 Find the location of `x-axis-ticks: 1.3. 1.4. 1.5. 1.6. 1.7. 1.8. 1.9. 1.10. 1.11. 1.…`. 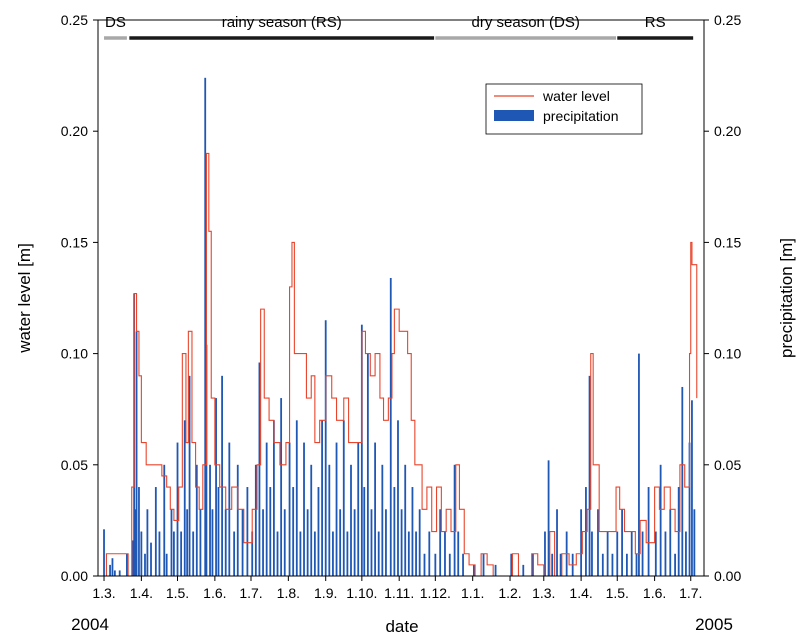

x-axis-ticks: 1.3. 1.4. 1.5. 1.6. 1.7. 1.8. 1.9. 1.10. 1.11. 1.… is located at coordinates (397, 588).